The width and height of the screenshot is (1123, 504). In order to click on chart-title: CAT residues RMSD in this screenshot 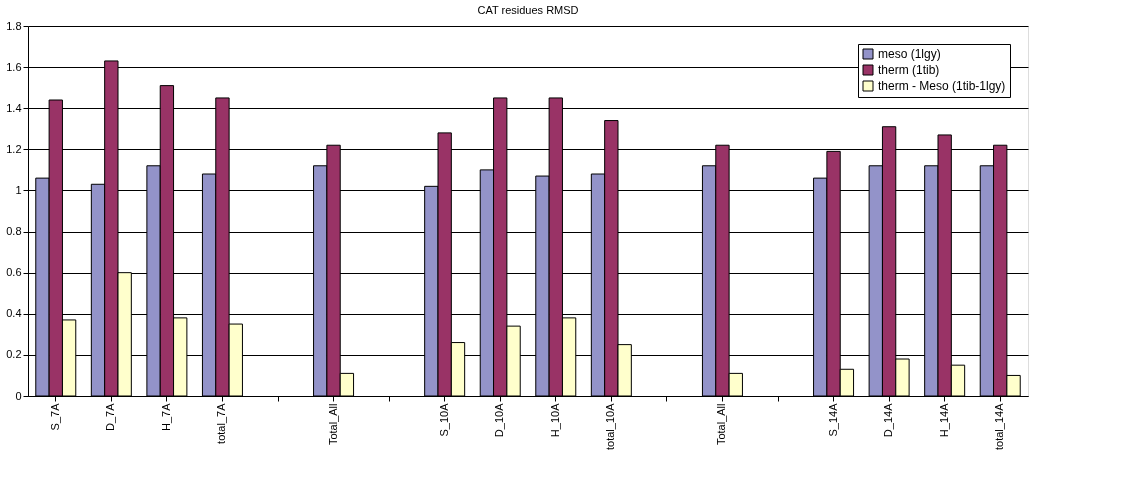, I will do `click(528, 10)`.